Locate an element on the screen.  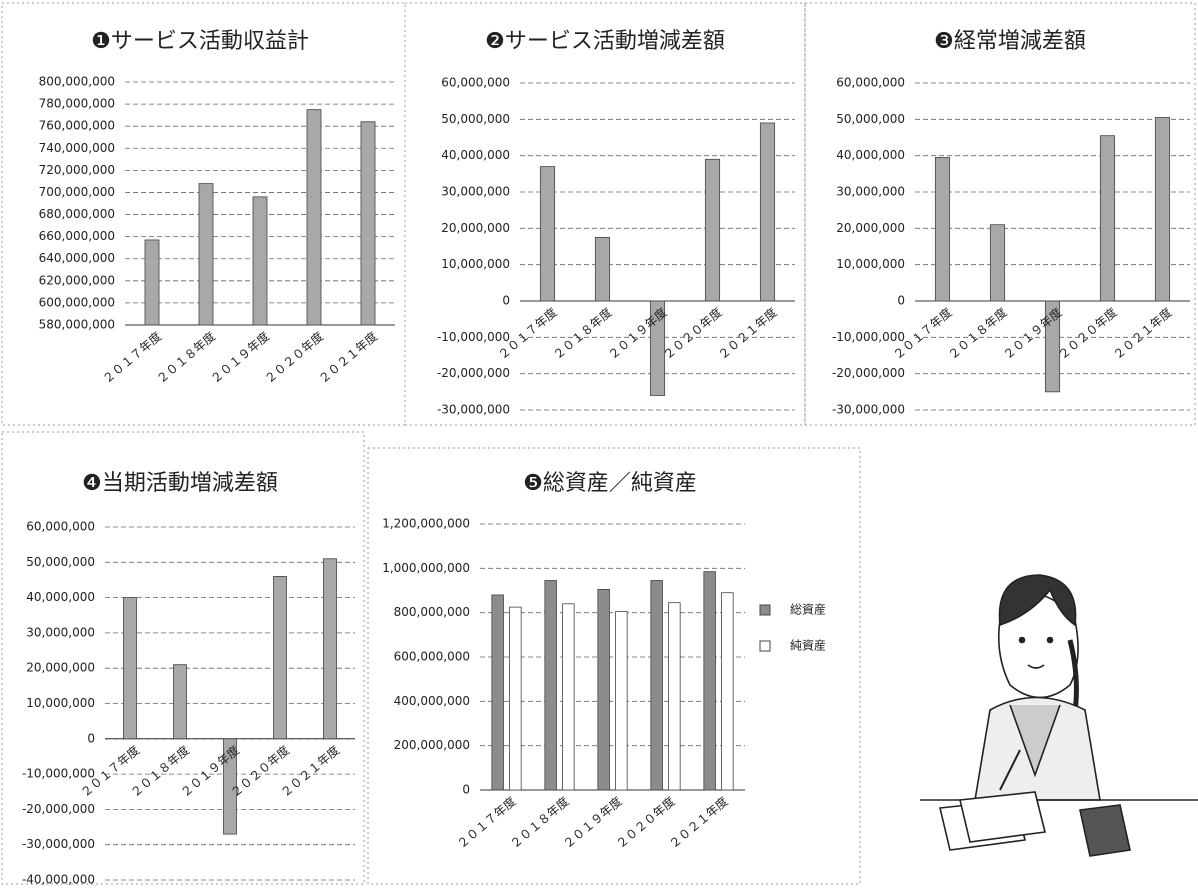
y-tick-label: 680,000,000 is located at coordinates (77, 214).